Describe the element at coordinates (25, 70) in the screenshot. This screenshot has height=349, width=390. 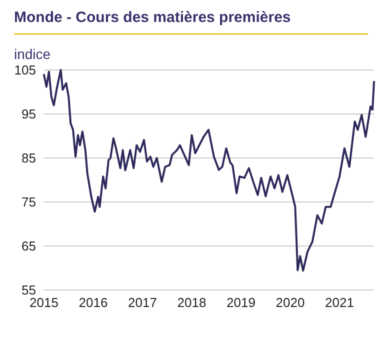
I see `y-tick-label: 105` at that location.